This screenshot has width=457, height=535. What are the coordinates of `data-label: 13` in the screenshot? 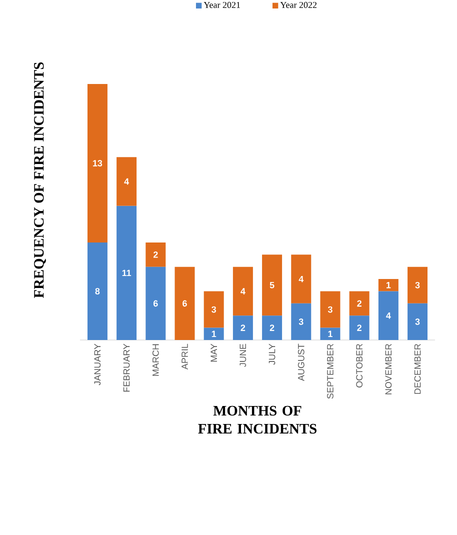 It's located at (97, 163).